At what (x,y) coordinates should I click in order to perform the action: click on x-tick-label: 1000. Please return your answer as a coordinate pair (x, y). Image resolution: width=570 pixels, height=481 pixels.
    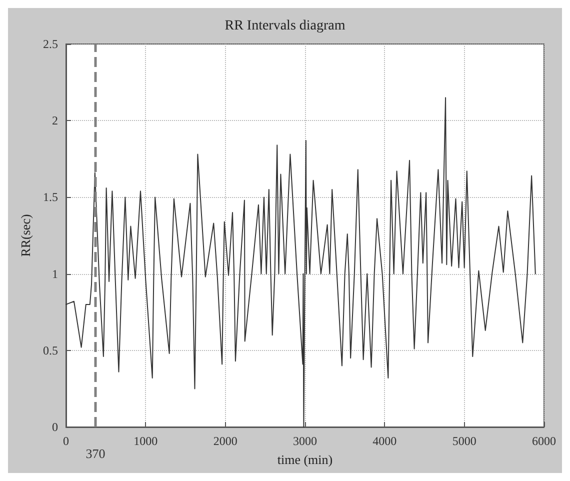
    Looking at the image, I should click on (146, 441).